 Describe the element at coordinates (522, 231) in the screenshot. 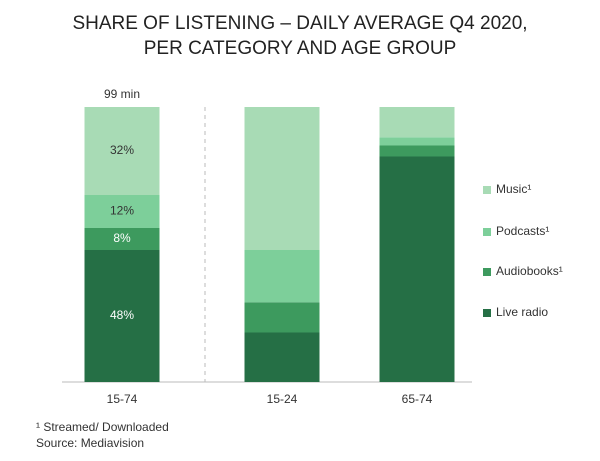

I see `legend-label: Podcasts¹` at that location.